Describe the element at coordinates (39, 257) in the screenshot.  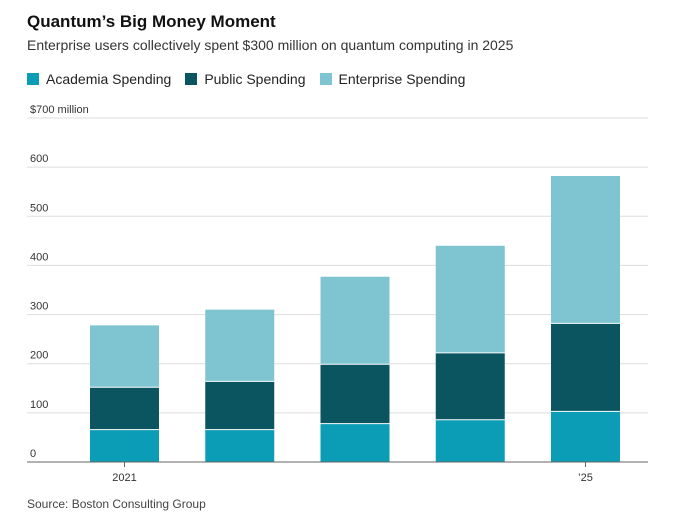
I see `y-tick-label: 400` at that location.